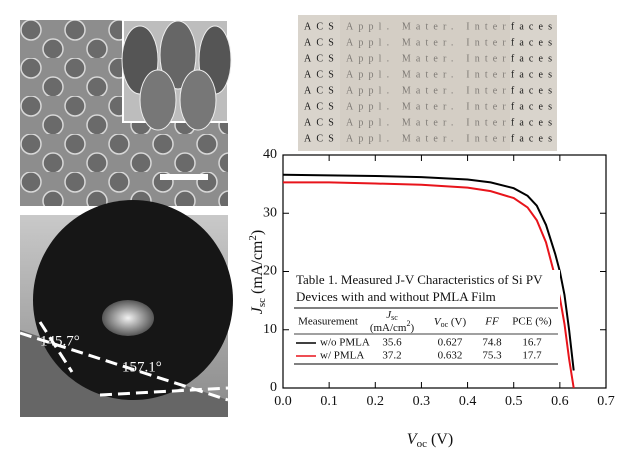  I want to click on table-header: (mA/cm2), so click(392, 326).